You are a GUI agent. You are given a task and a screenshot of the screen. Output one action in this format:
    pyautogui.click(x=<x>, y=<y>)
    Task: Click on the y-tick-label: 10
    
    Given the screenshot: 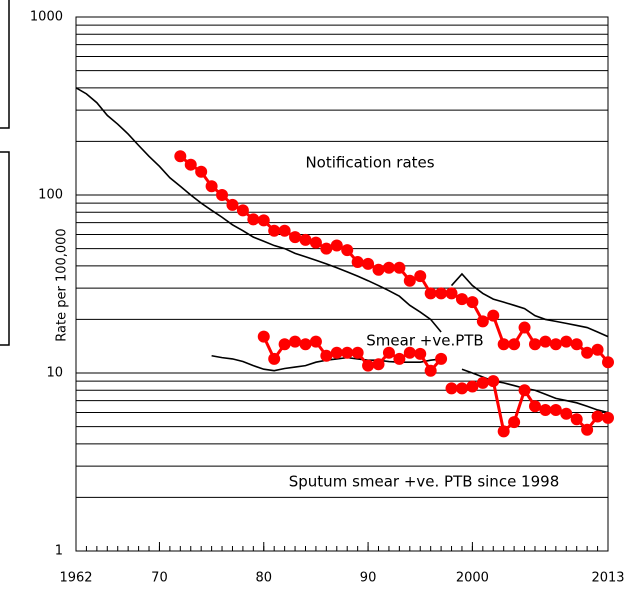 What is the action you would take?
    pyautogui.click(x=54, y=373)
    